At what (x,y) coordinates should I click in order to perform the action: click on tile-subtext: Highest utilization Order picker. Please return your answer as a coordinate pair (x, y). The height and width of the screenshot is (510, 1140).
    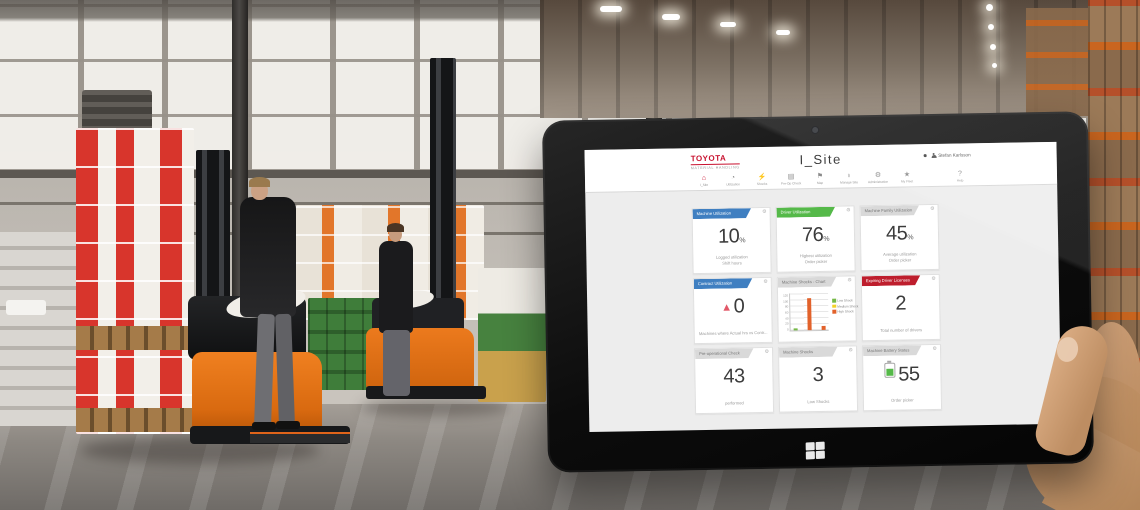
    Looking at the image, I should click on (815, 259).